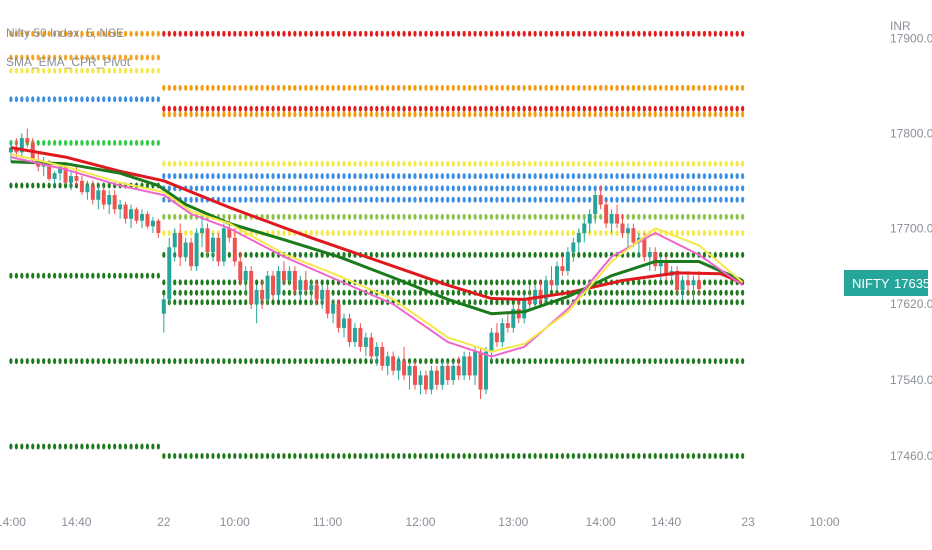 The image size is (932, 550). What do you see at coordinates (68, 62) in the screenshot?
I see `indicator-label: SMA_EMA_CPR_Pivot` at bounding box center [68, 62].